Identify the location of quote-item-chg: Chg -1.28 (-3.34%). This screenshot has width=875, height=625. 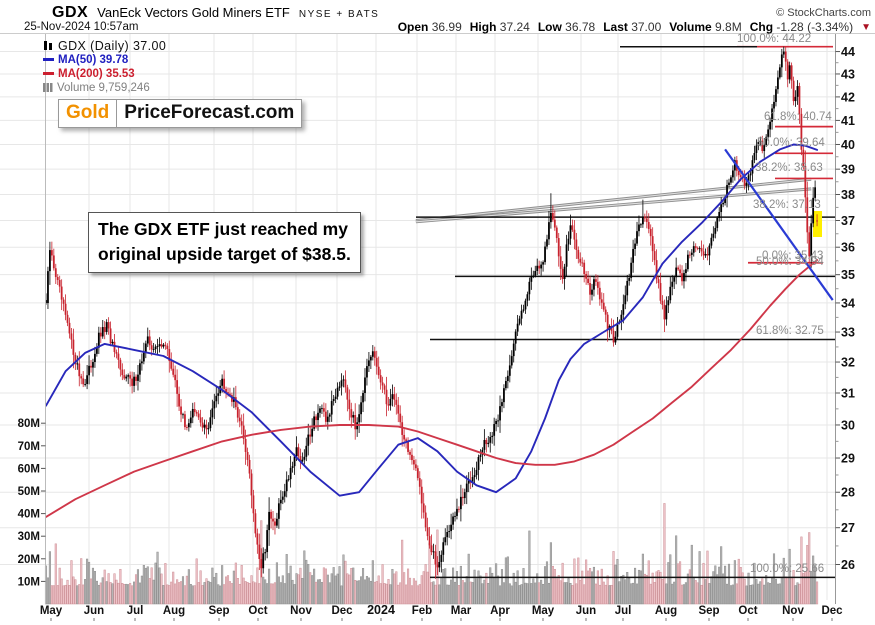
(801, 27).